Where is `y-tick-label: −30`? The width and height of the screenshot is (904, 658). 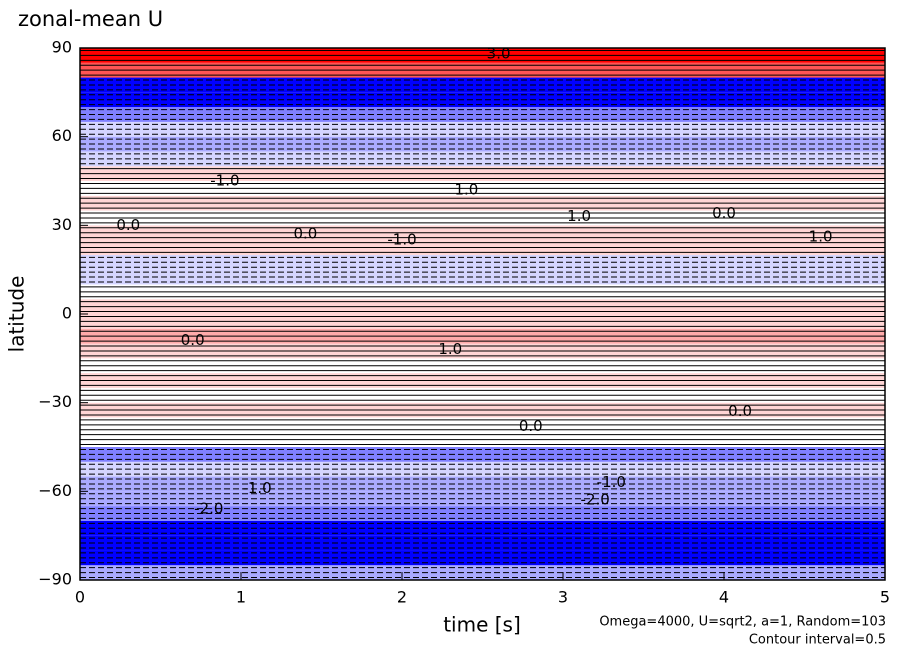
y-tick-label: −30 is located at coordinates (55, 401).